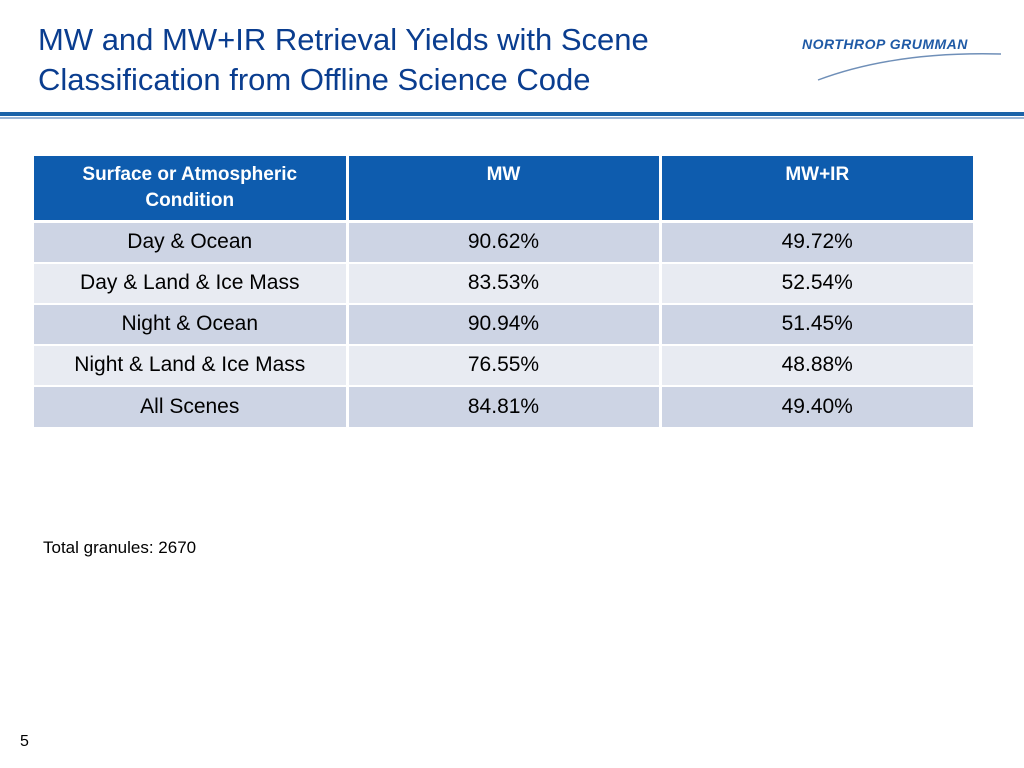  I want to click on table-row: Day & Land & Ice Mass 83.53% 52.54%, so click(503, 282).